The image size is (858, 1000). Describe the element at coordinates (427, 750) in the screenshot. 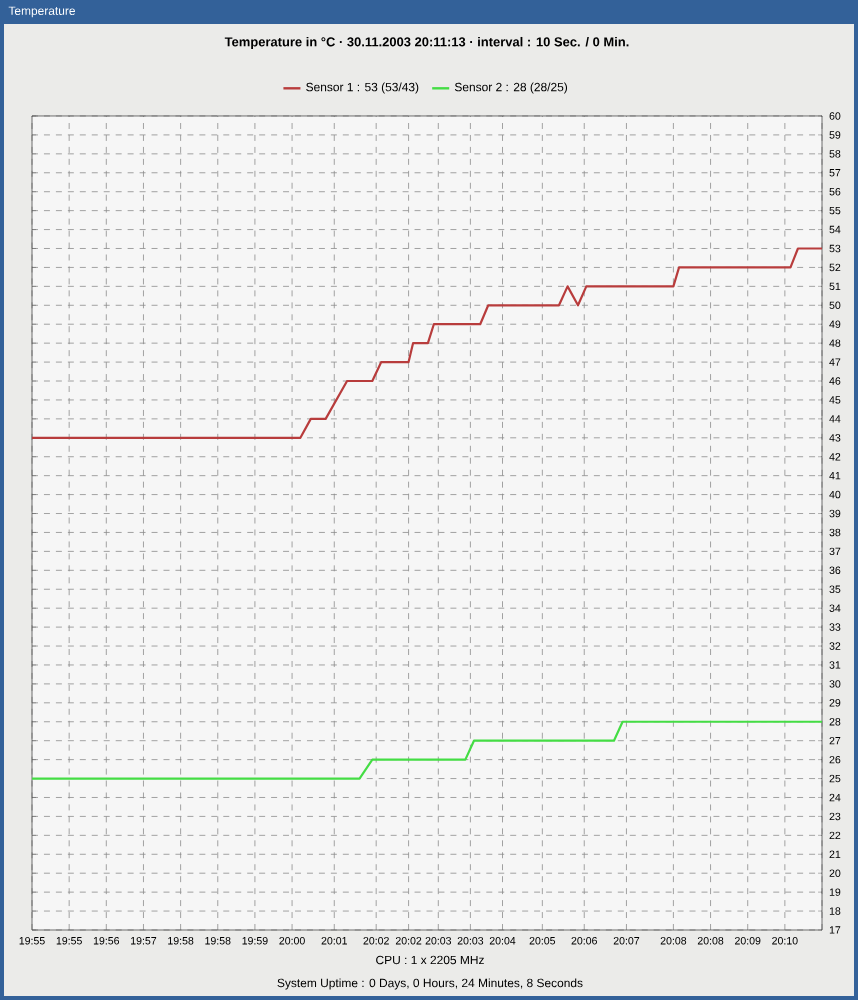

I see `line-series` at that location.